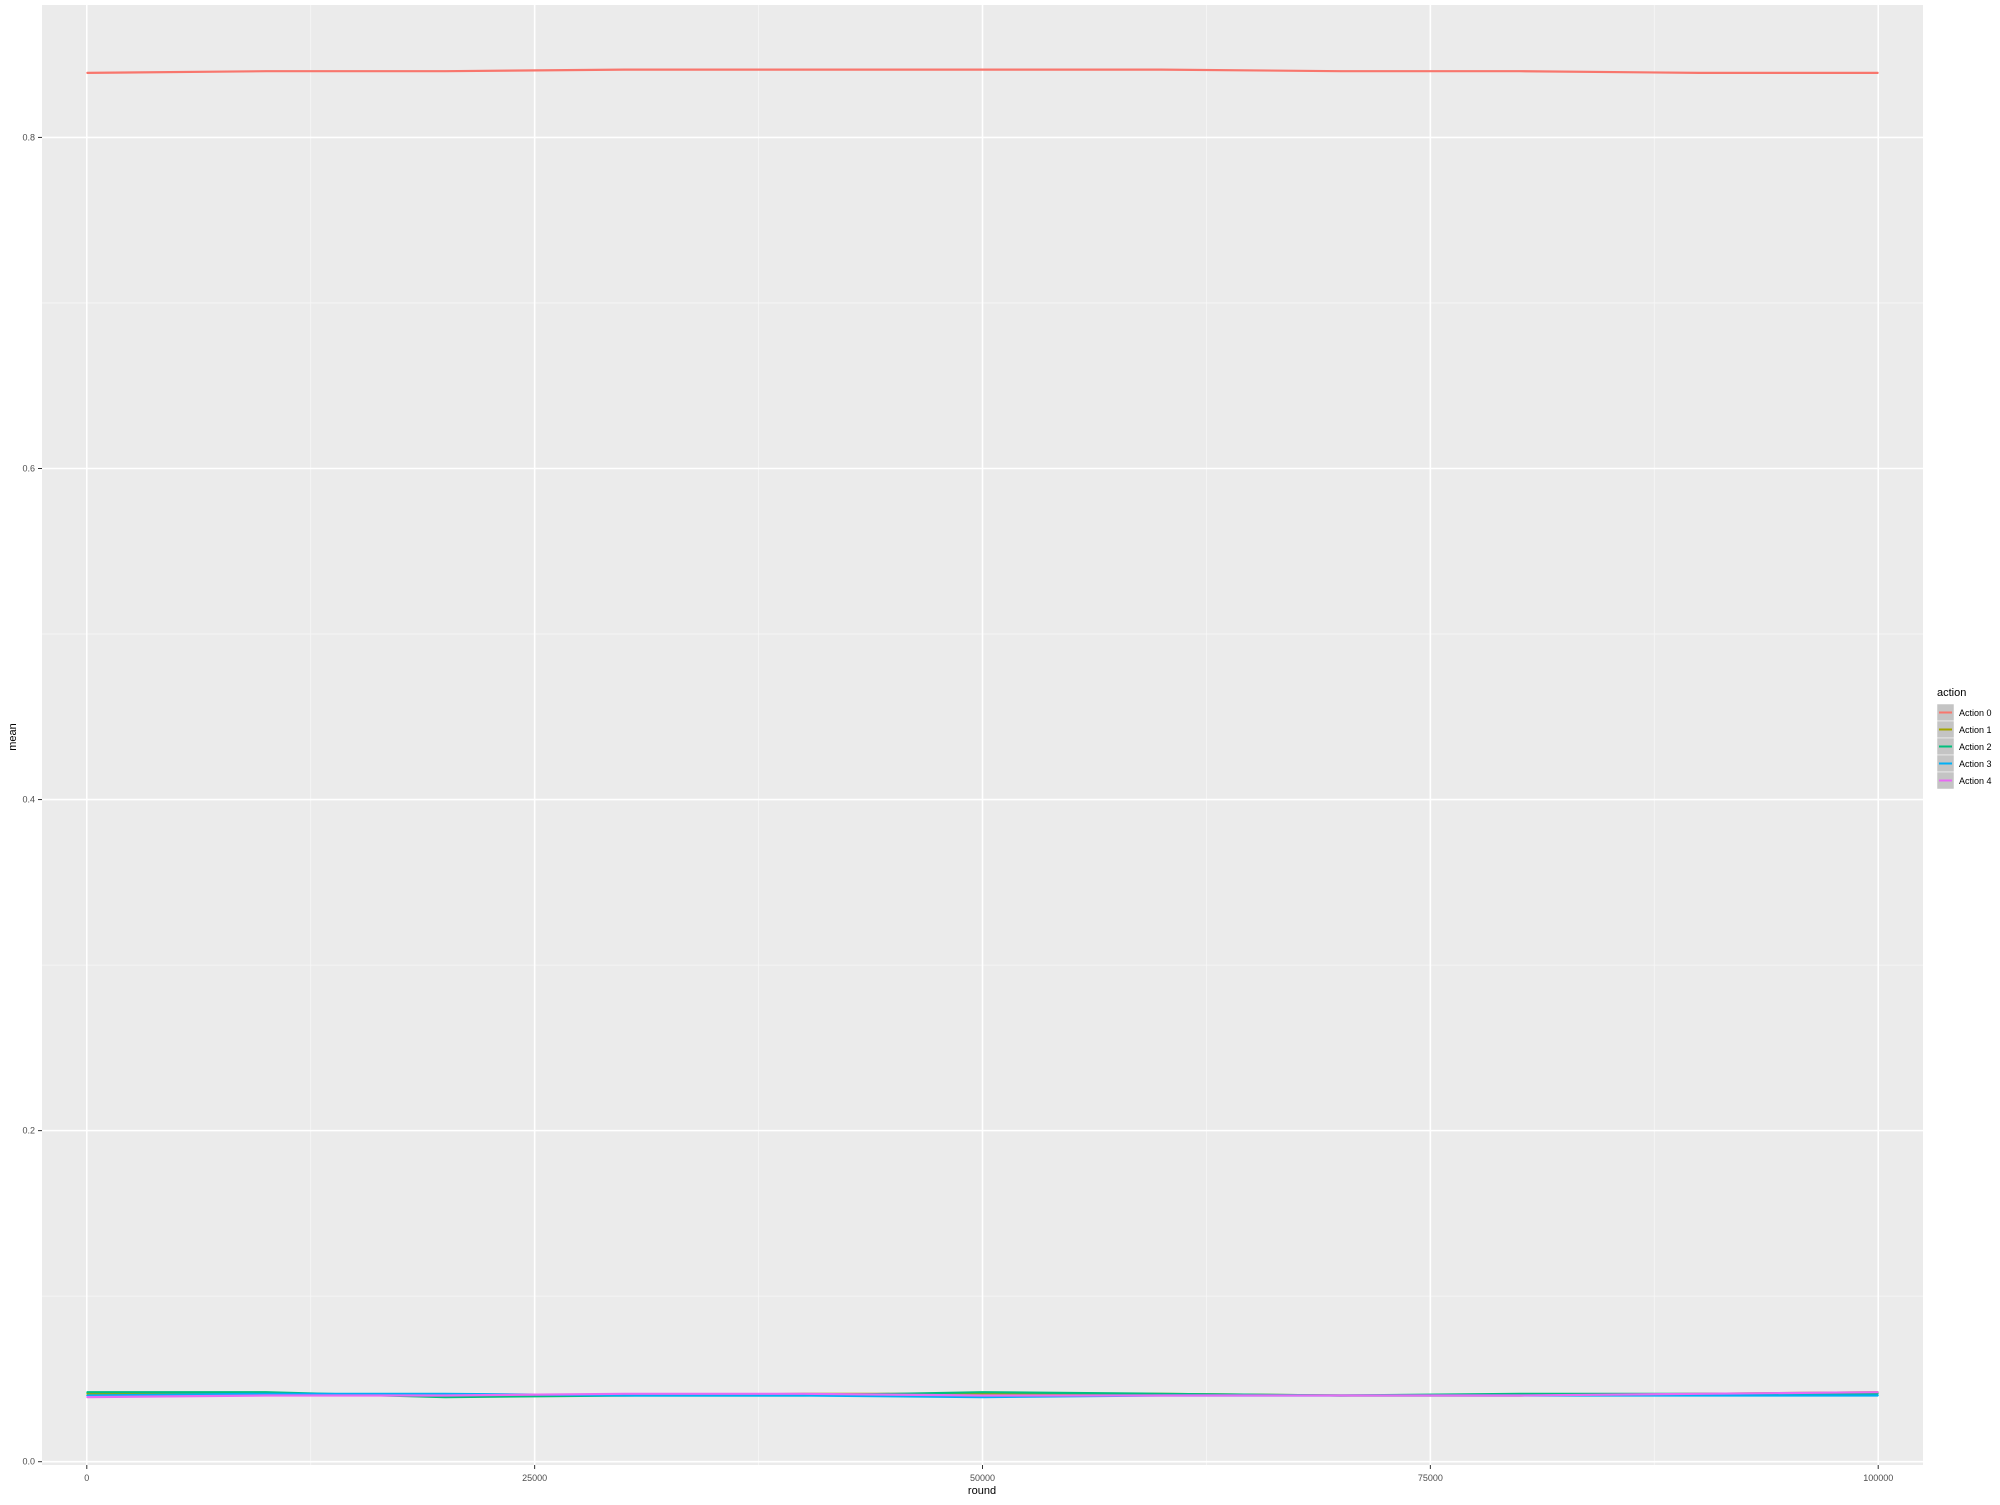 The image size is (2000, 1505). I want to click on y-axis: 0.0 0.2 0.4 0.6 0.8, so click(32, 799).